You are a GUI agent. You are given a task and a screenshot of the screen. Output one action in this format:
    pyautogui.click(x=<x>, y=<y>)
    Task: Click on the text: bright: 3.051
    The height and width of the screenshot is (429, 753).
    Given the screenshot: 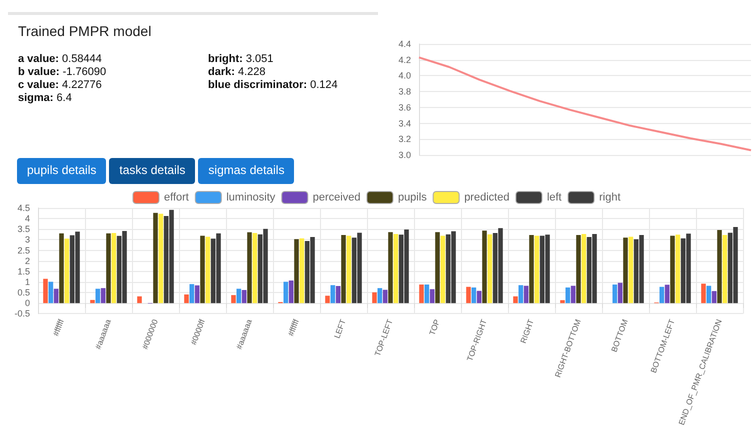 What is the action you would take?
    pyautogui.click(x=241, y=59)
    